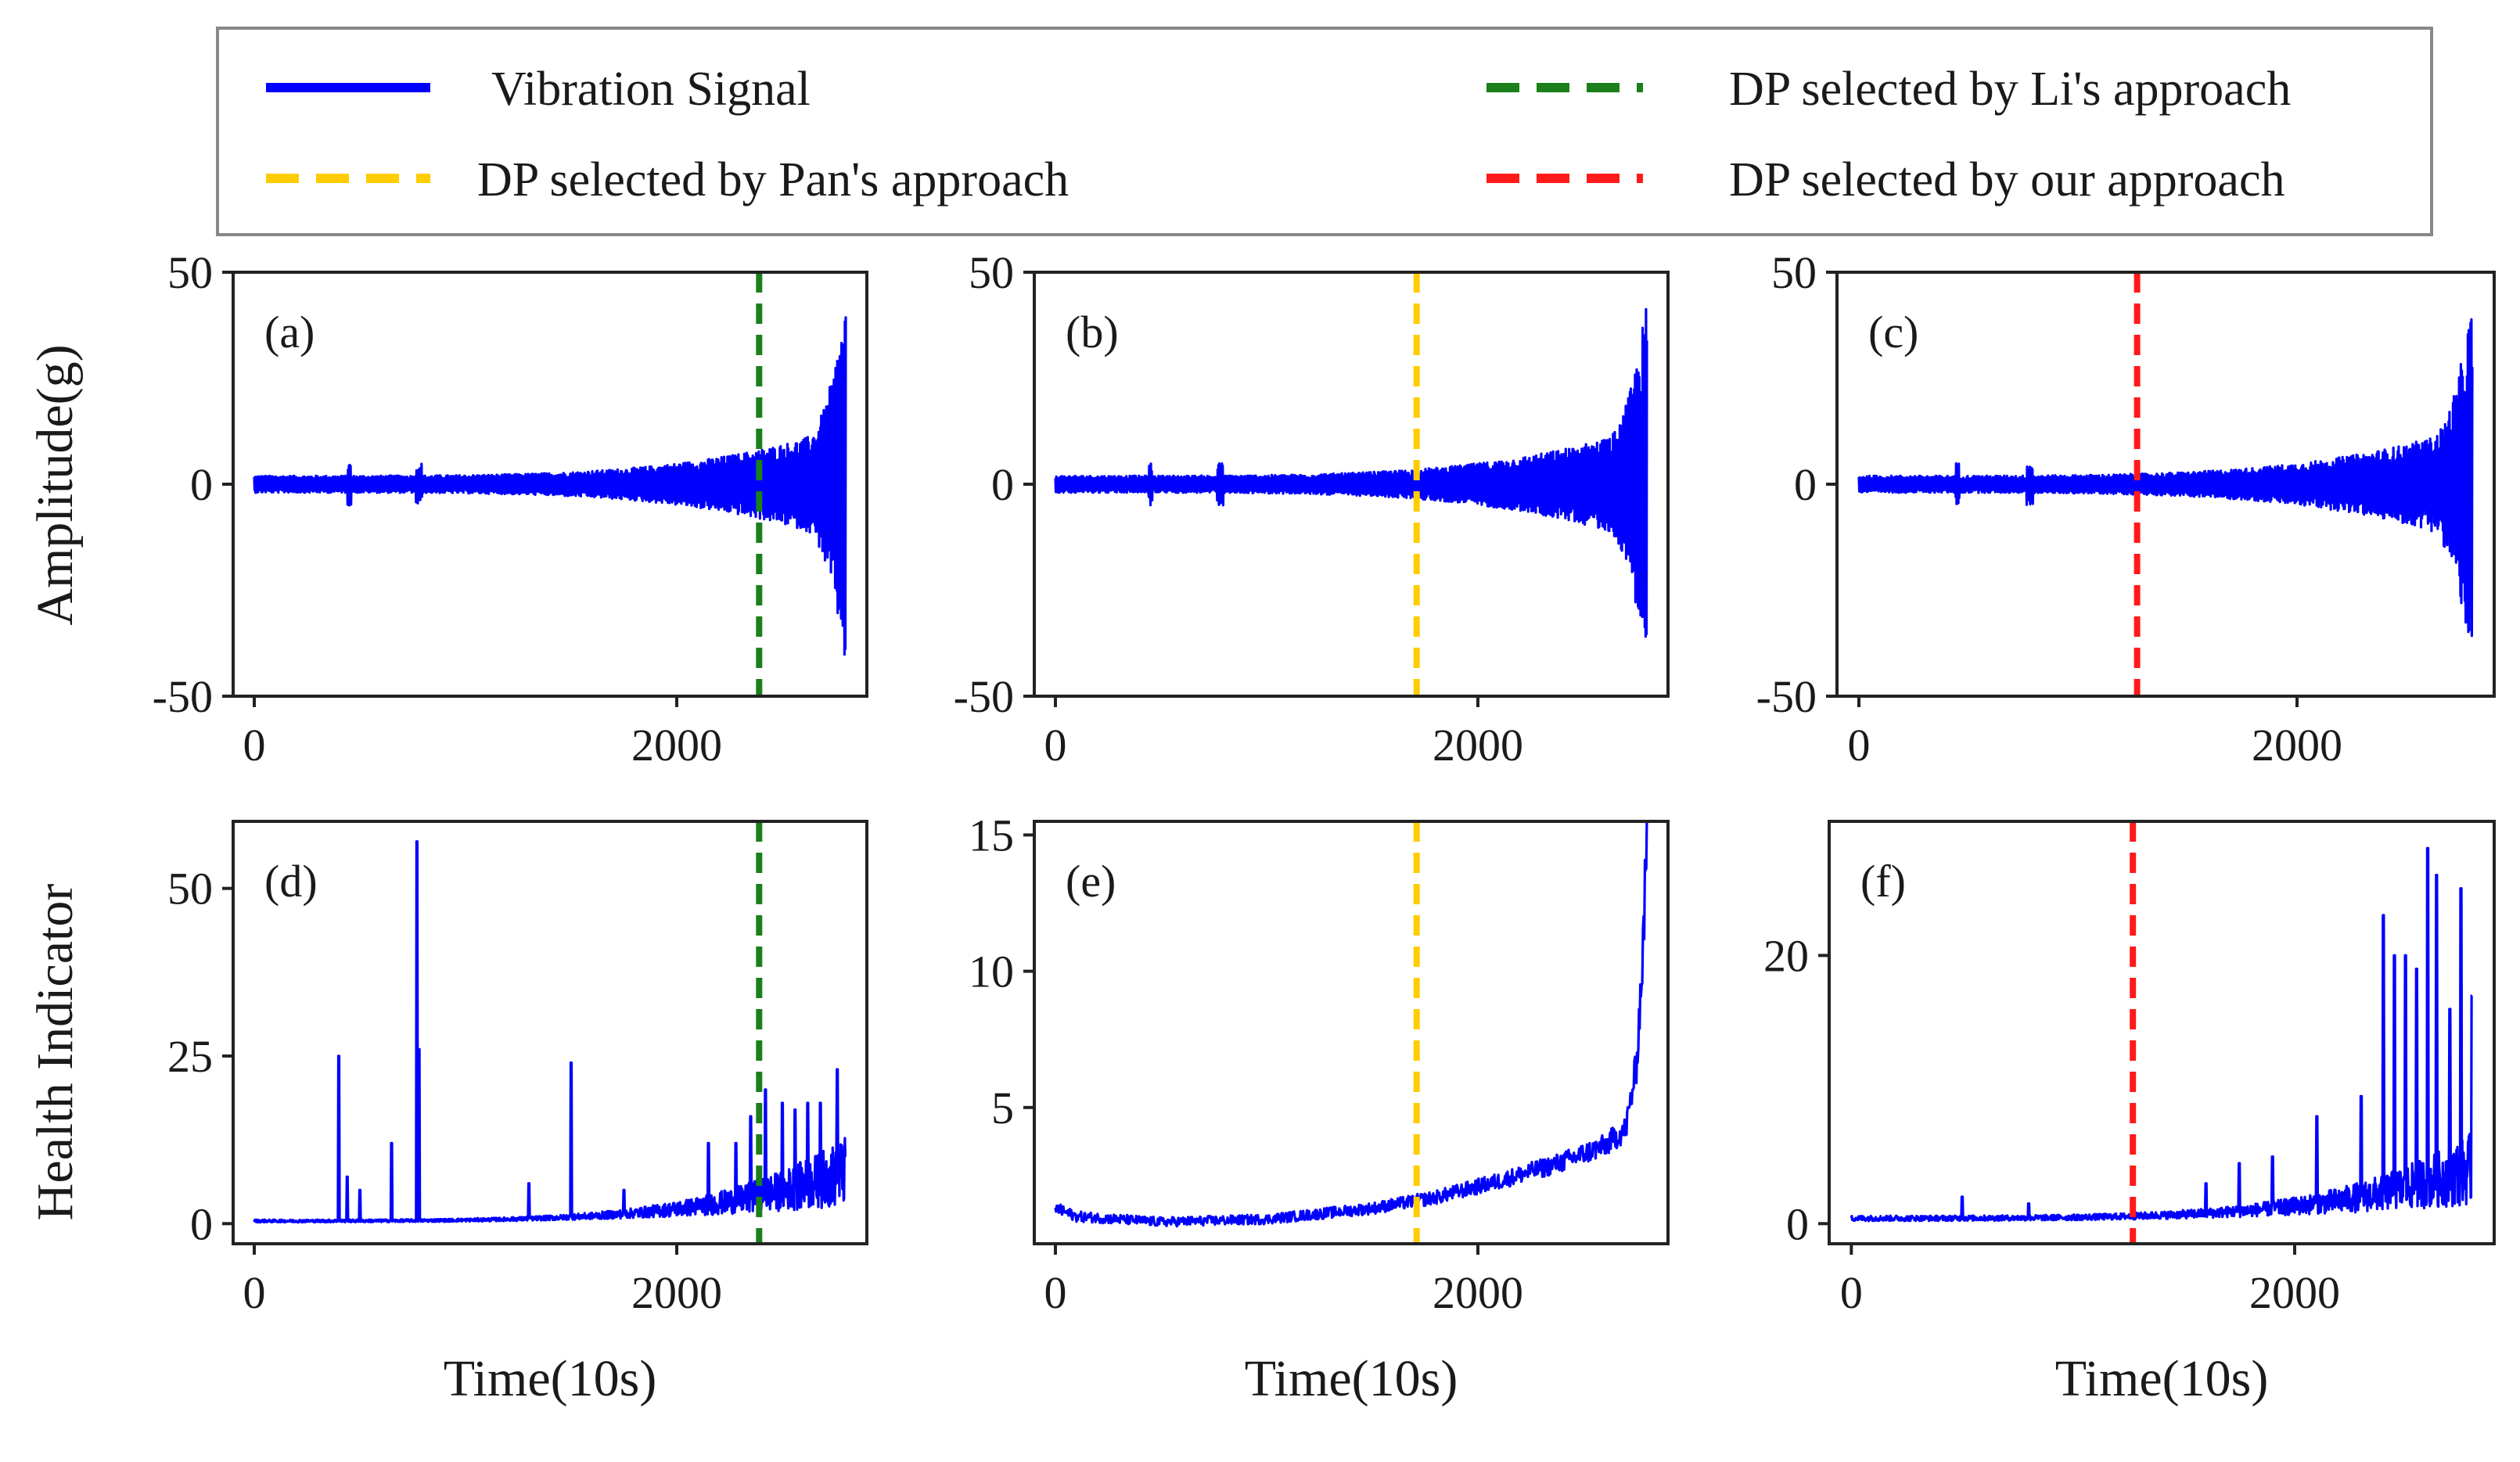  What do you see at coordinates (773, 180) in the screenshot?
I see `legend-label-pan: DP selected by Pan's approach` at bounding box center [773, 180].